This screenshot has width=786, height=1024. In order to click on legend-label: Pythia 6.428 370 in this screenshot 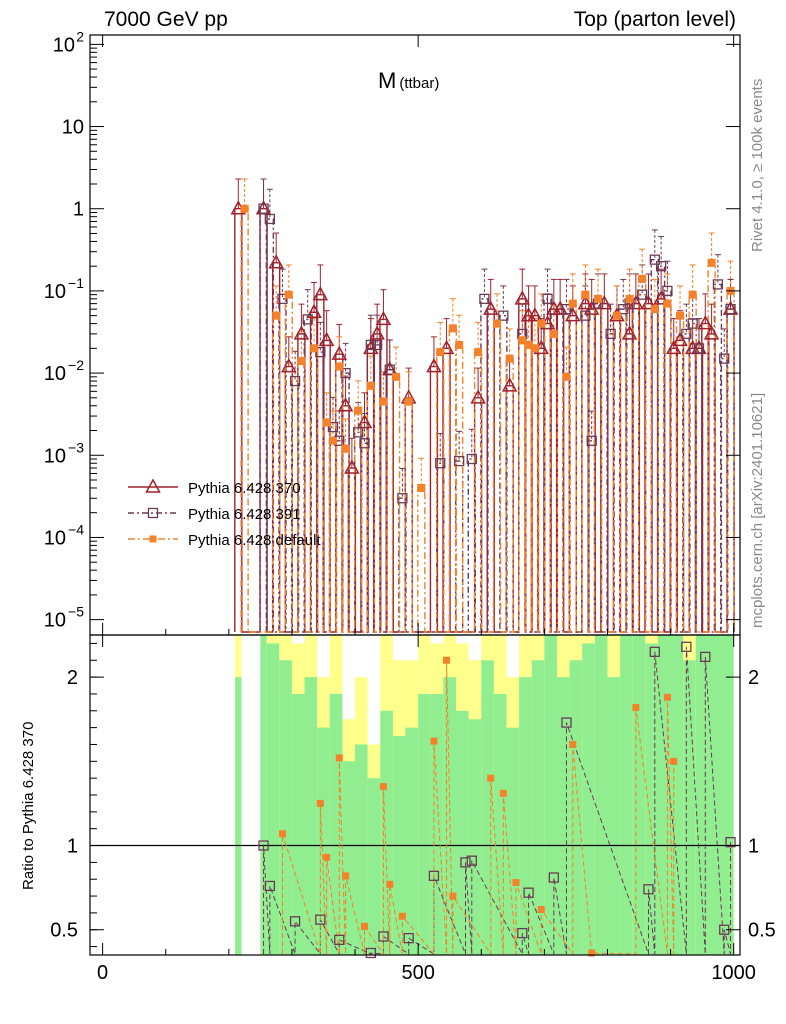, I will do `click(244, 488)`.